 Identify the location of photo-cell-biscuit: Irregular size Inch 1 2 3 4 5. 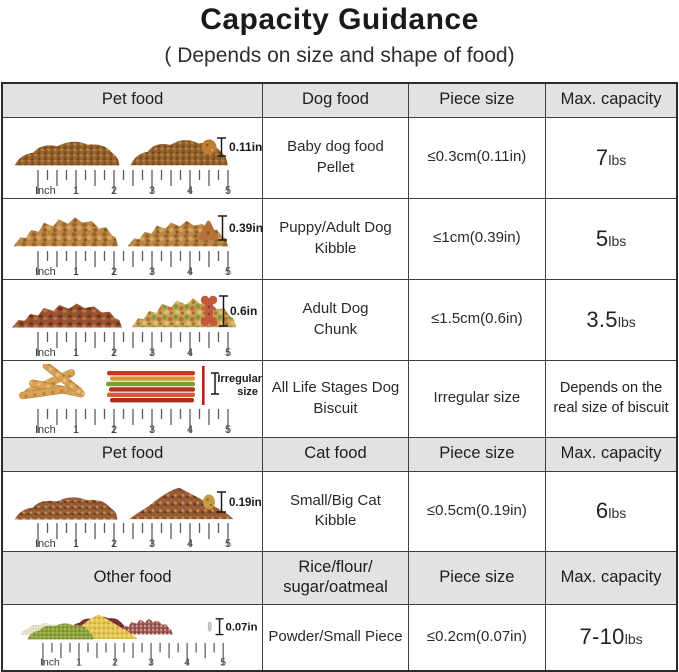
(132, 398).